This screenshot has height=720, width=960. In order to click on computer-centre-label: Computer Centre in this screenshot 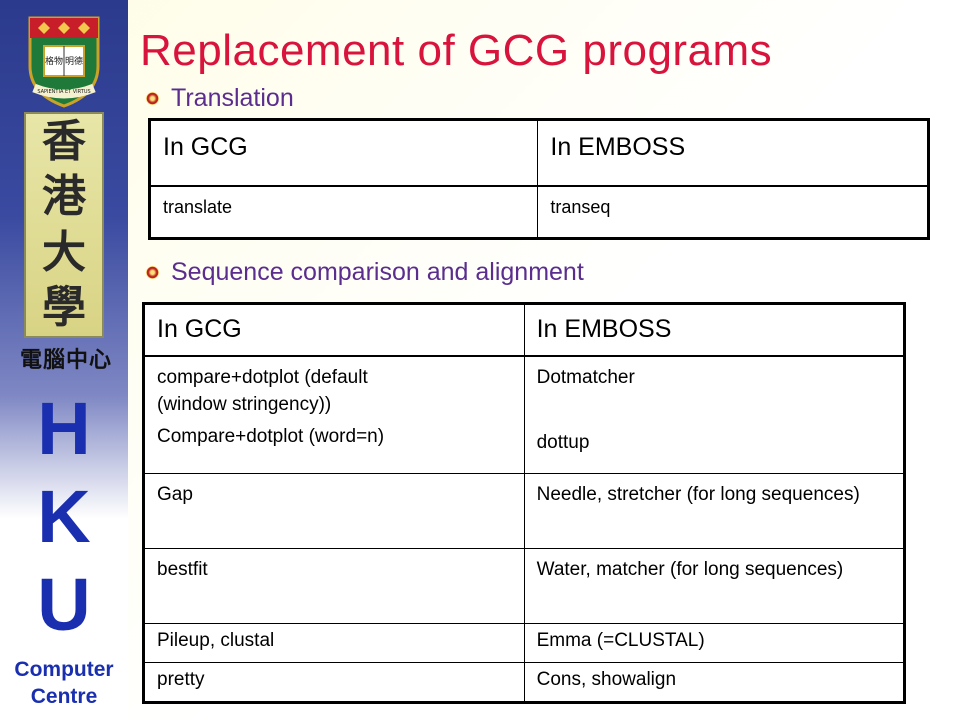, I will do `click(64, 683)`.